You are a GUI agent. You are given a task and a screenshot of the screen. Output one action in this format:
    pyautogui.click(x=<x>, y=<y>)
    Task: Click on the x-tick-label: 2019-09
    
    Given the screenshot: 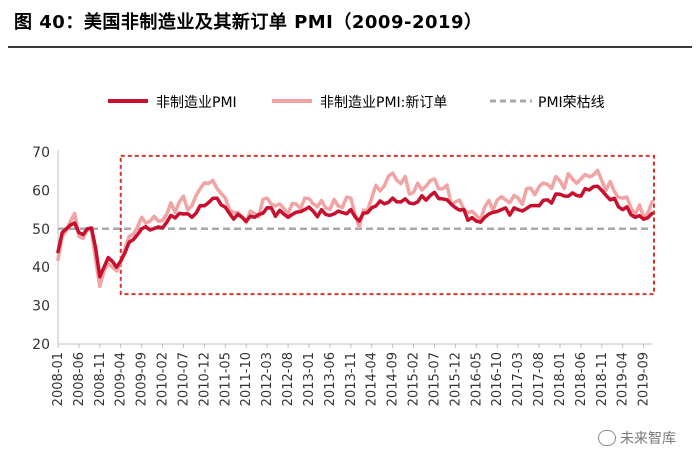 What is the action you would take?
    pyautogui.click(x=644, y=379)
    